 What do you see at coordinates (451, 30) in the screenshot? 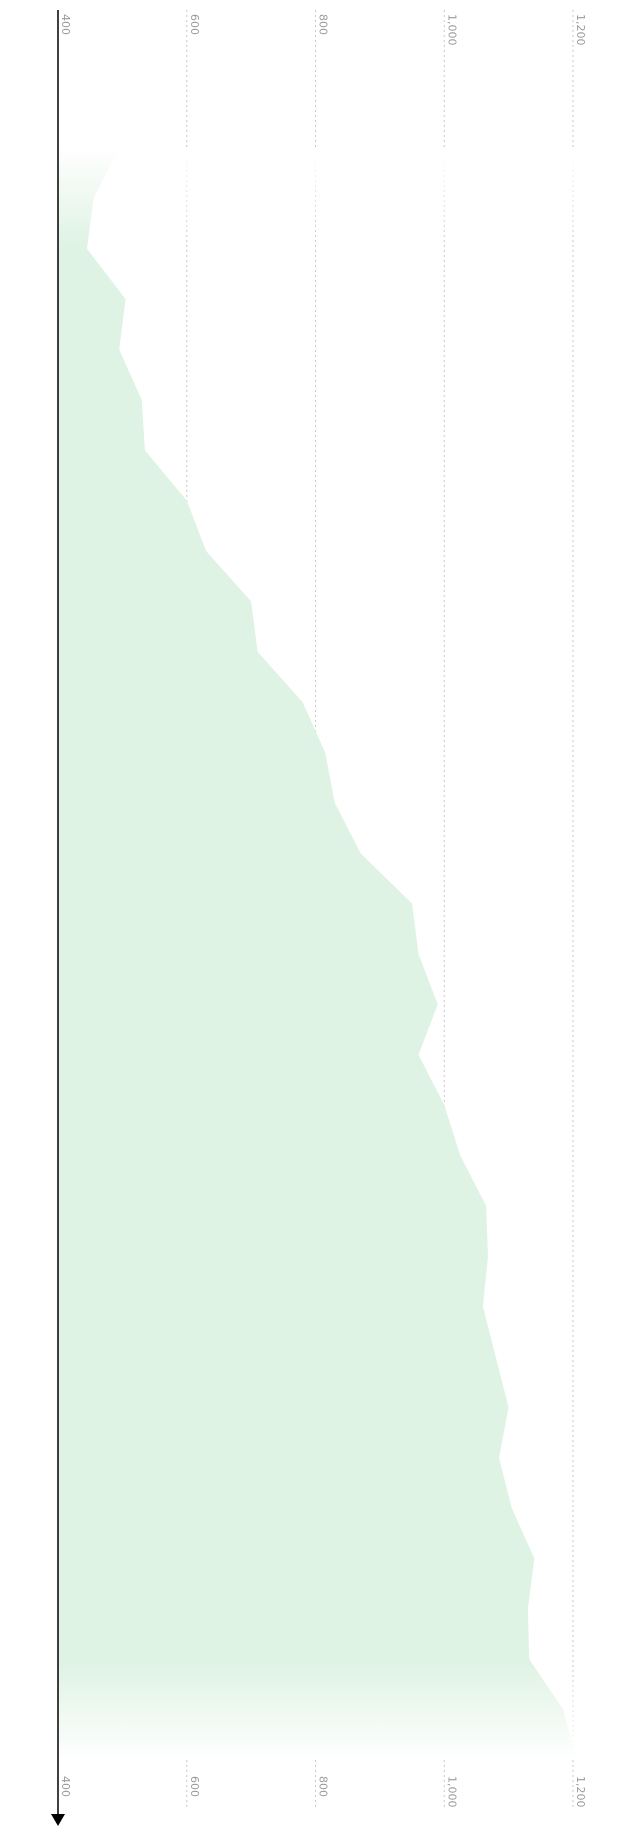
I see `tick-label-top: 1,000` at bounding box center [451, 30].